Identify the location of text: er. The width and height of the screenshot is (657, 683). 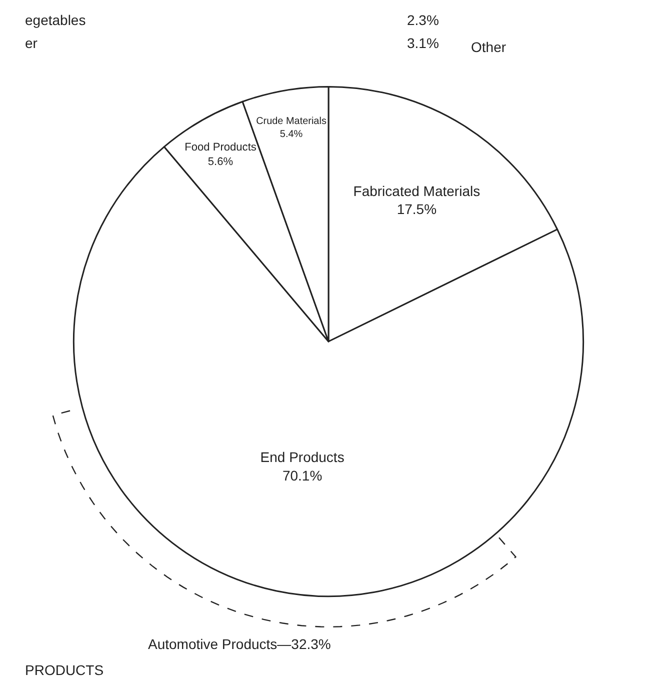
(31, 43).